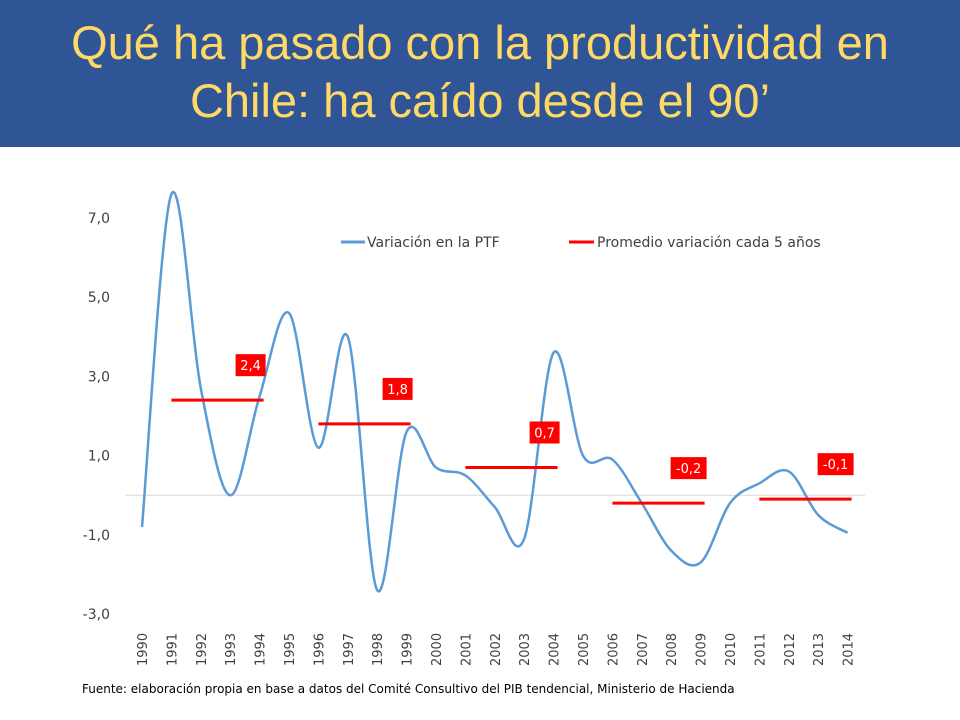  I want to click on y-tick-label: -1,0, so click(96, 536).